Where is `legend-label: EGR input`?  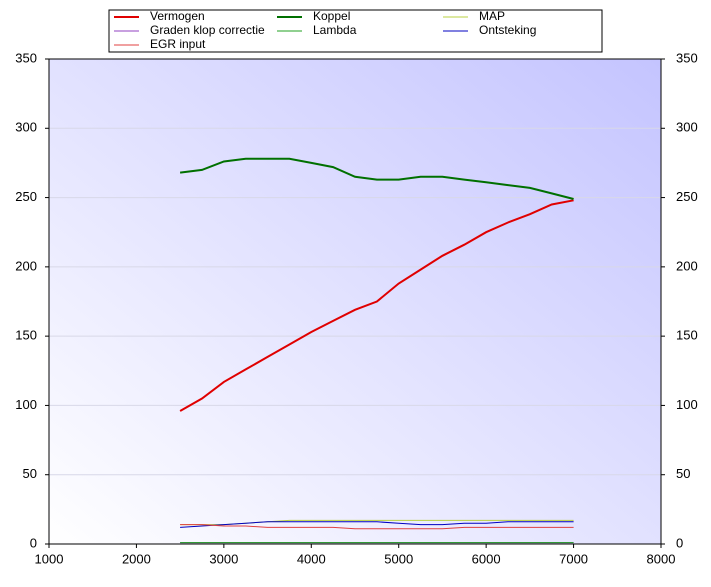 legend-label: EGR input is located at coordinates (178, 44).